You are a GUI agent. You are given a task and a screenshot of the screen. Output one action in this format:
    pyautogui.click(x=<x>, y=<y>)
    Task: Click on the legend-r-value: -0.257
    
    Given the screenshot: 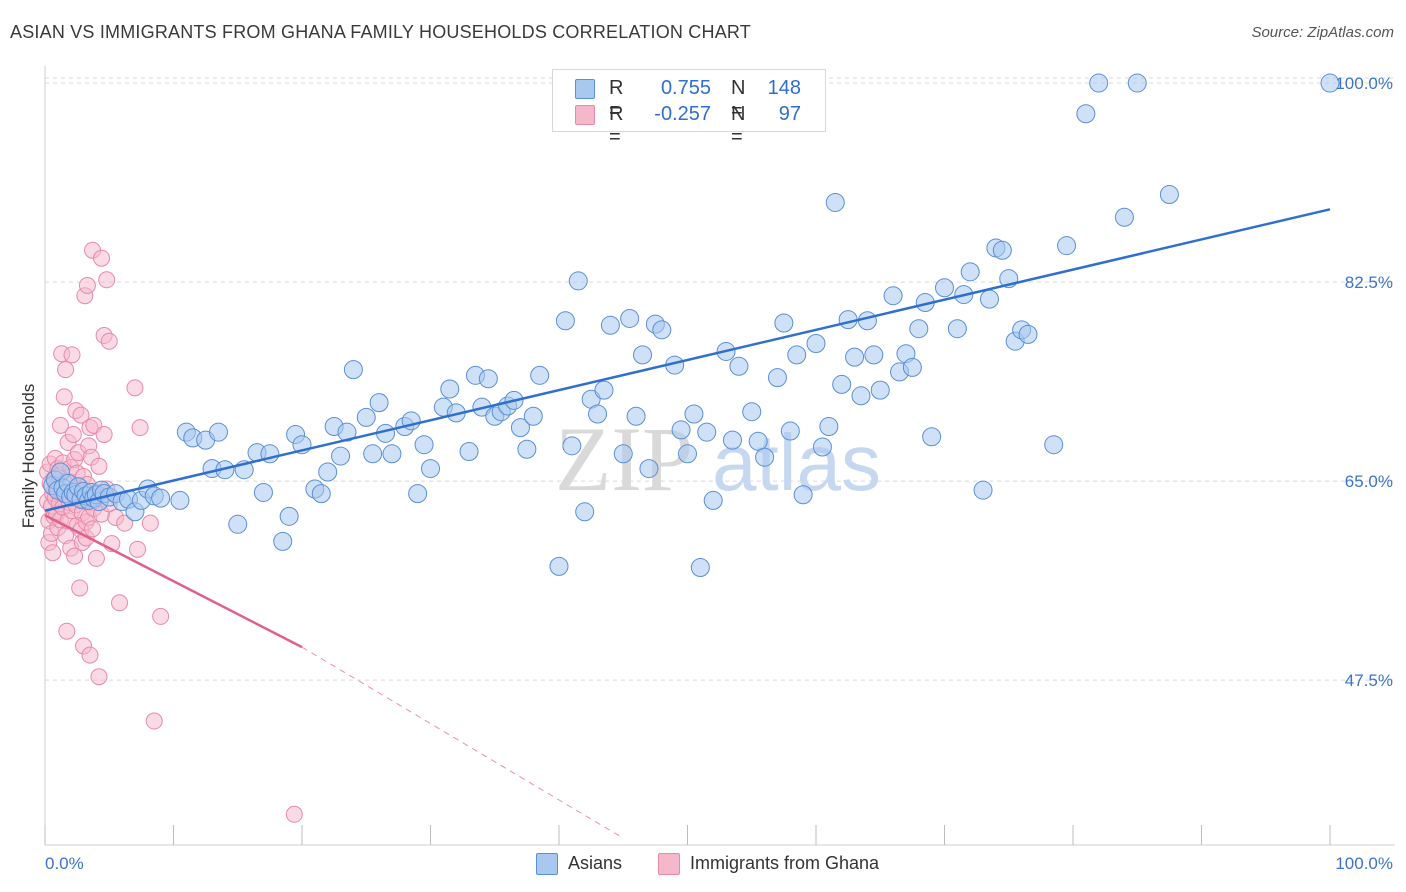 What is the action you would take?
    pyautogui.click(x=682, y=114)
    